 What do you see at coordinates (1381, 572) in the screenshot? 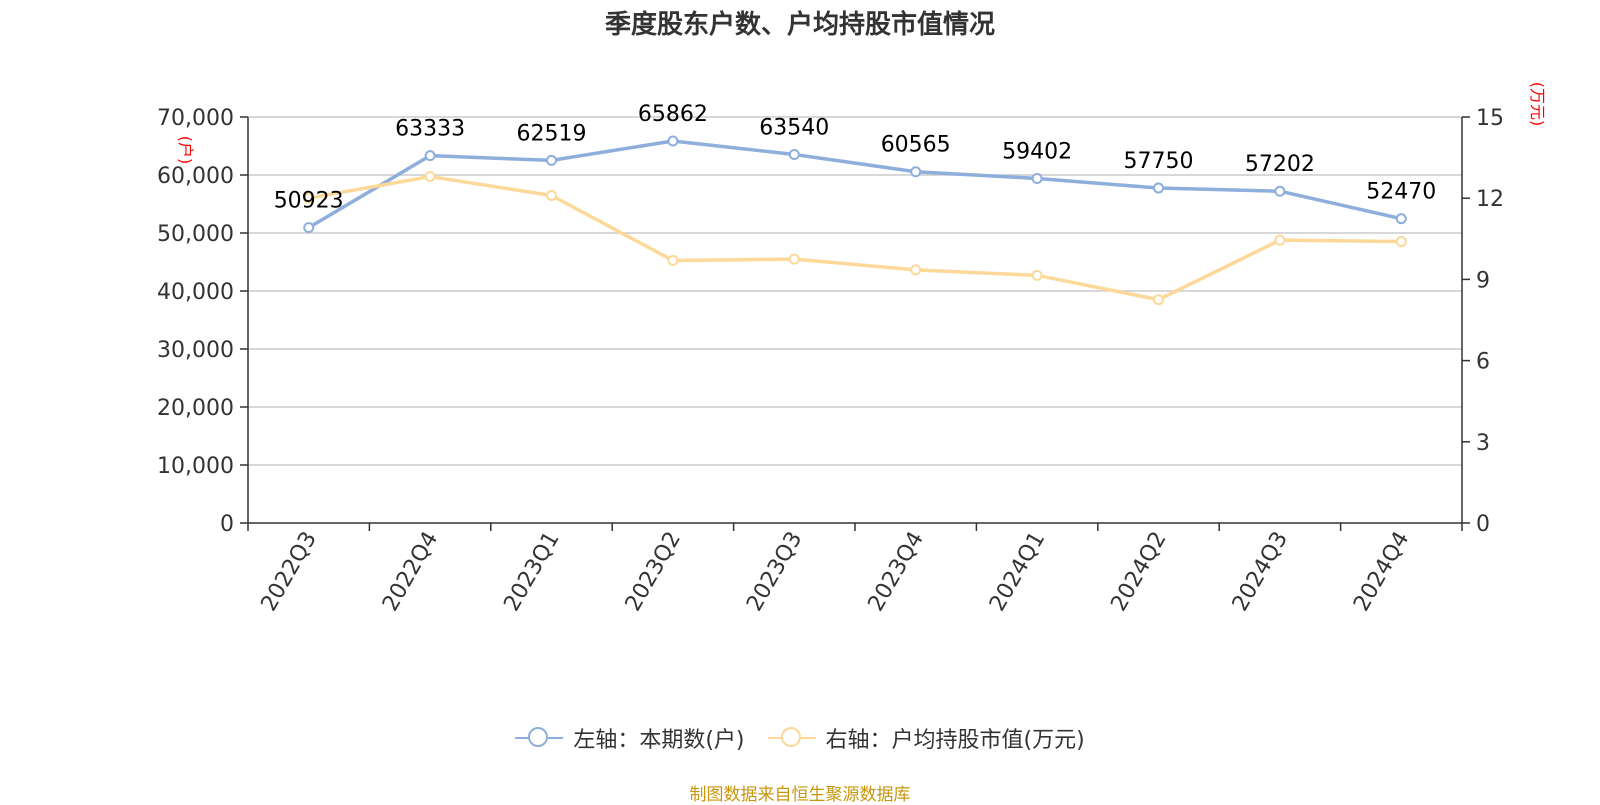
I see `x-tick-label: 2024Q4` at bounding box center [1381, 572].